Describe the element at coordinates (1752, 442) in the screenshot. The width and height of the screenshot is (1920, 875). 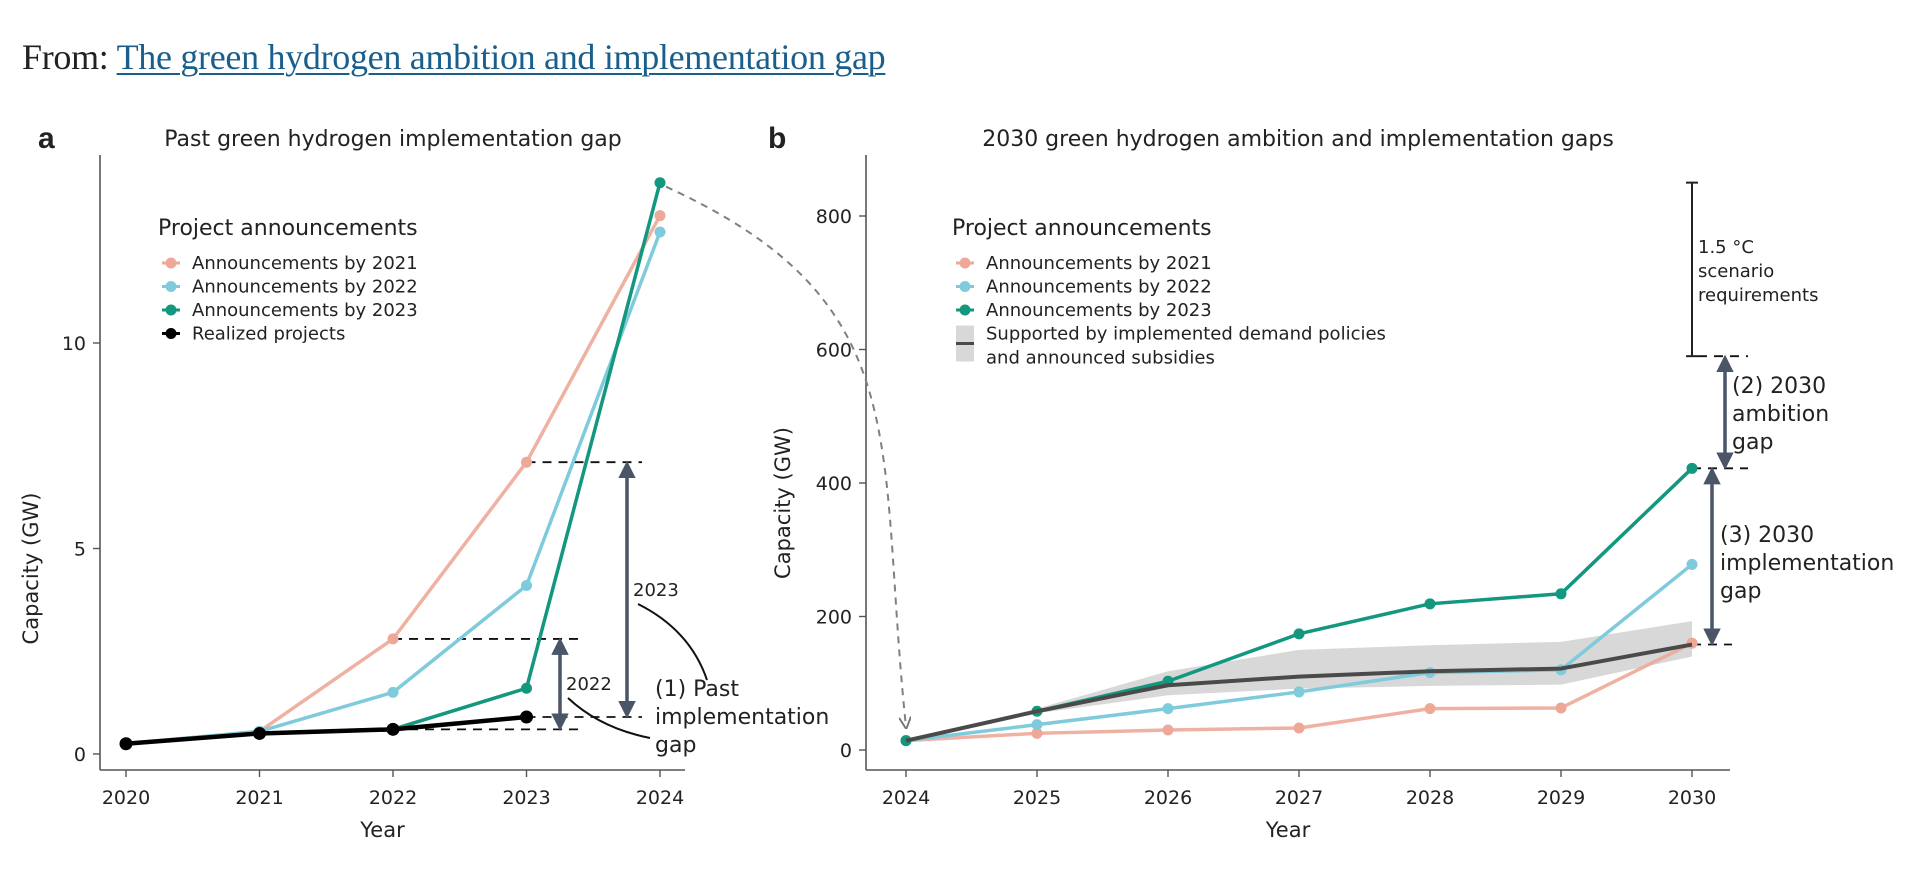
I see `ambition-gap-label: gap` at that location.